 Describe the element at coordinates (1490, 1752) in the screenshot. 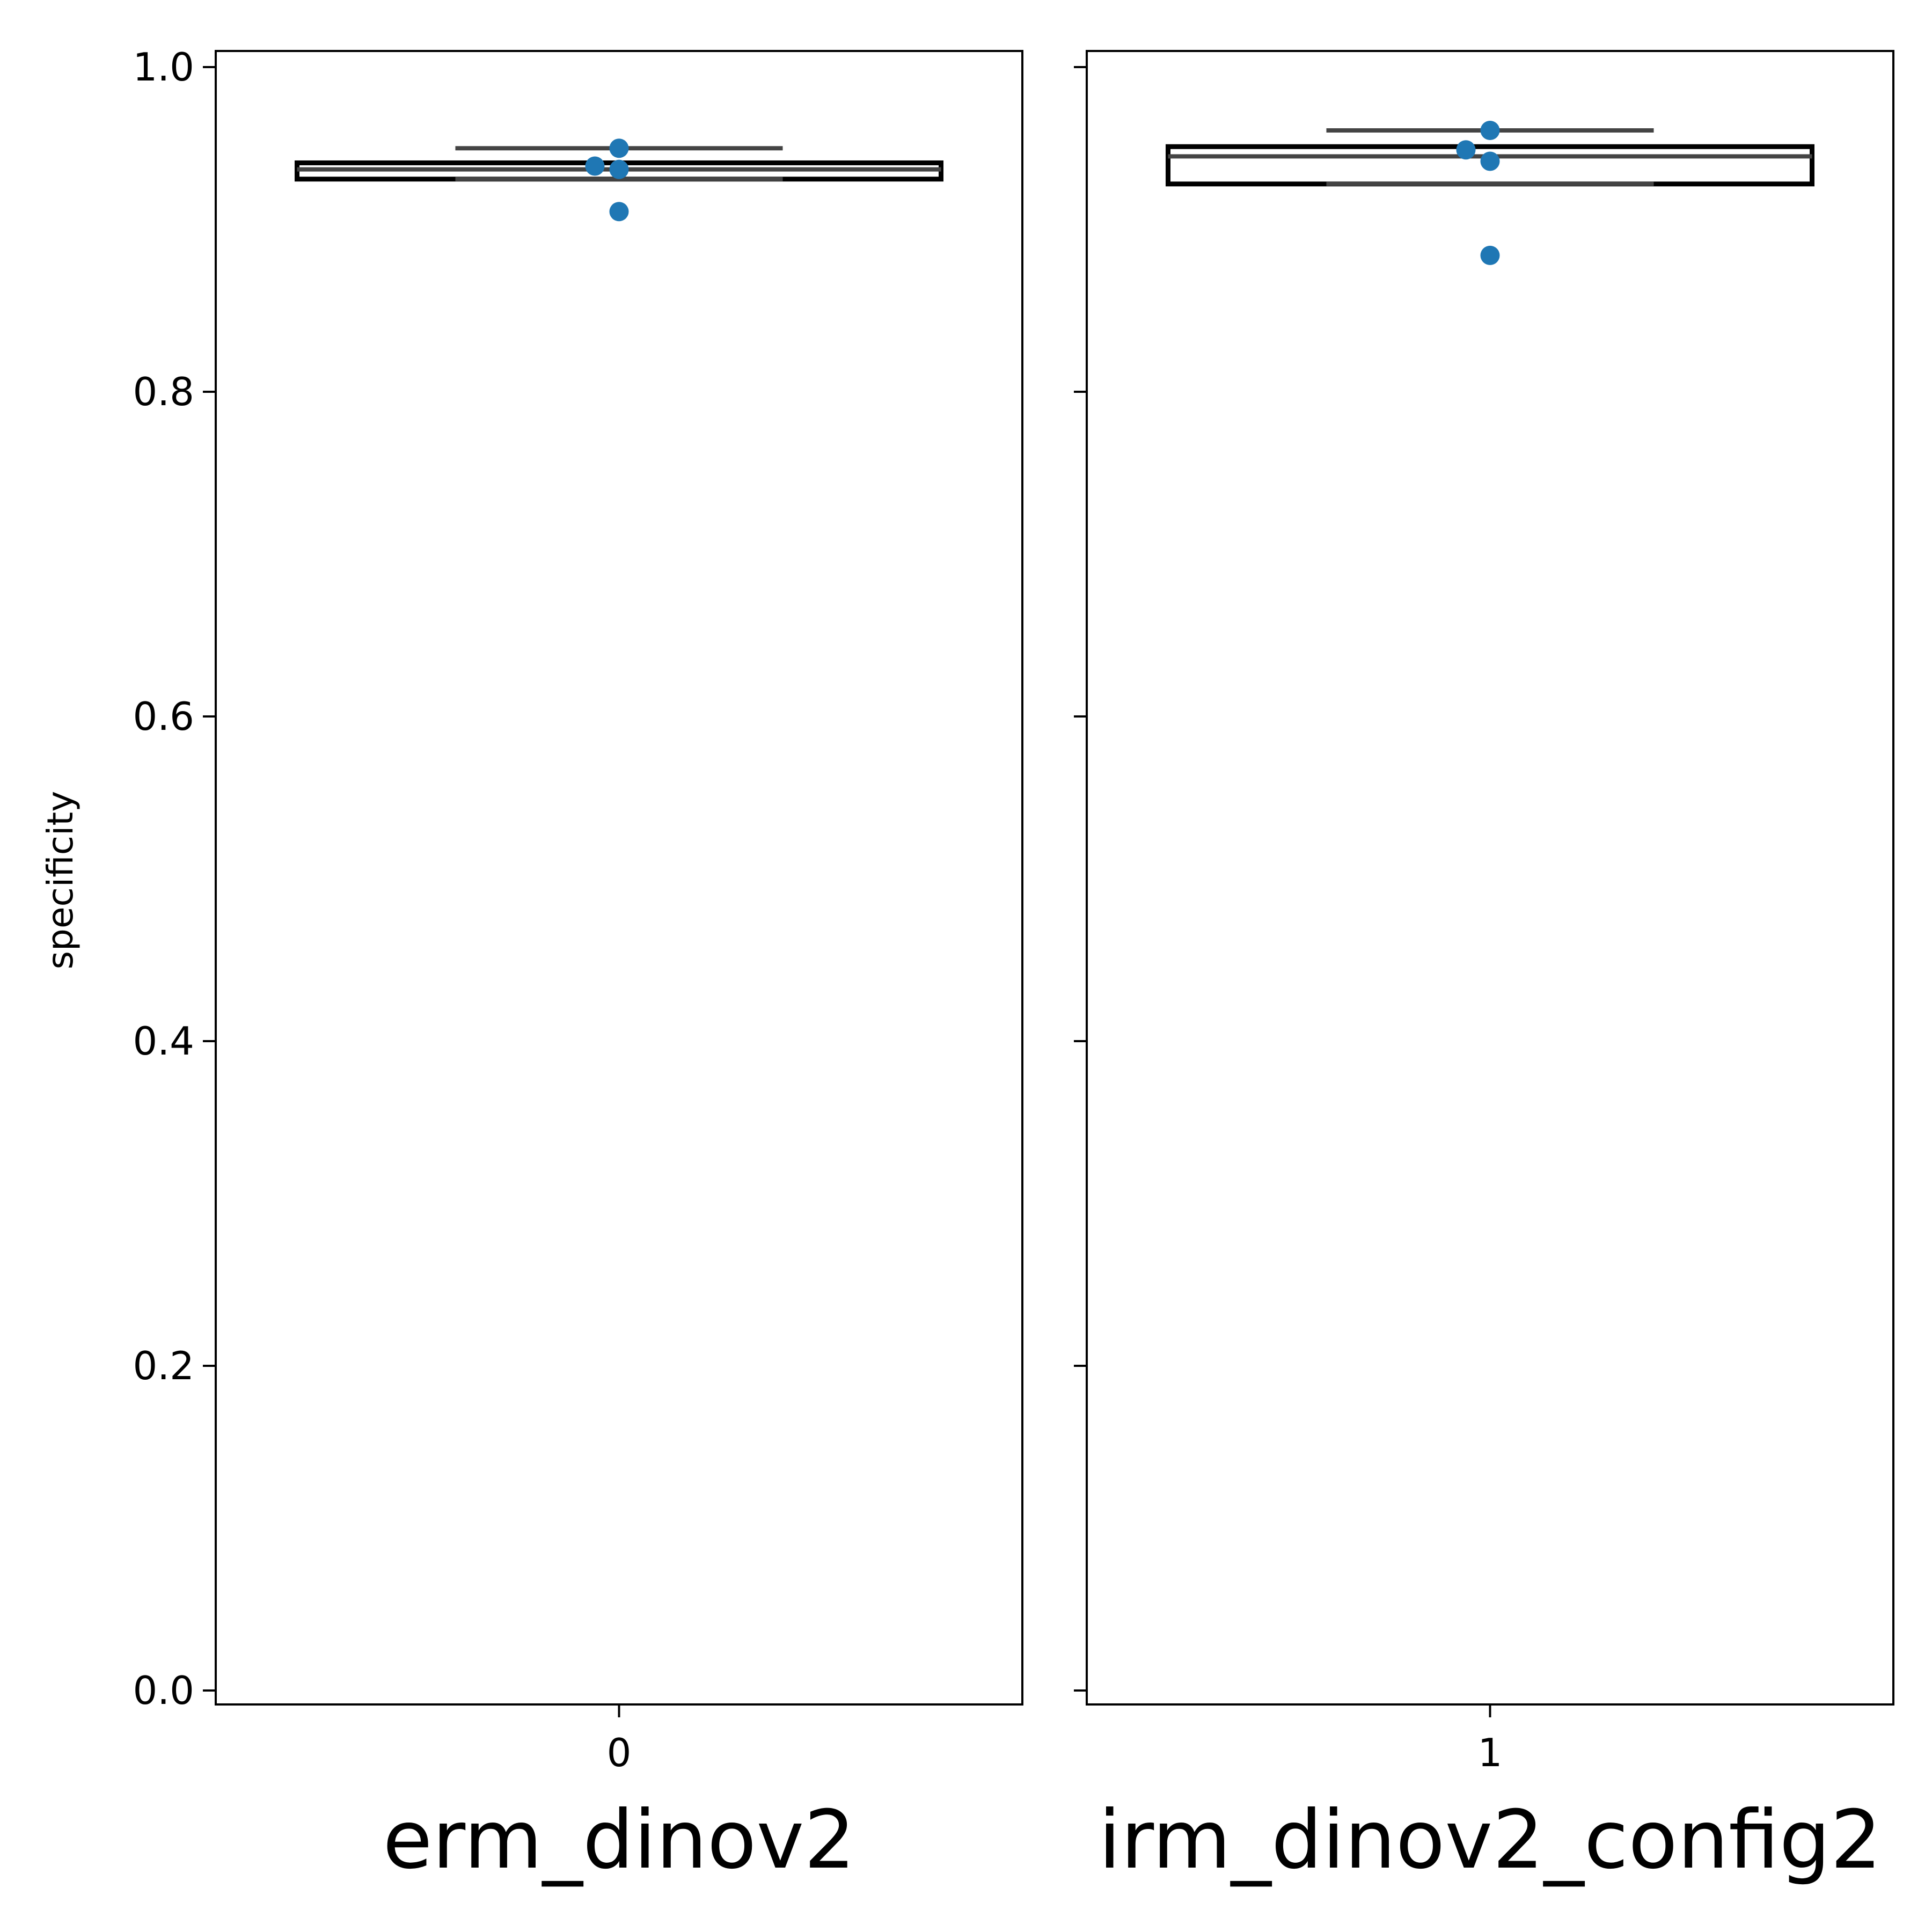

I see `x-tick-label: 1` at that location.